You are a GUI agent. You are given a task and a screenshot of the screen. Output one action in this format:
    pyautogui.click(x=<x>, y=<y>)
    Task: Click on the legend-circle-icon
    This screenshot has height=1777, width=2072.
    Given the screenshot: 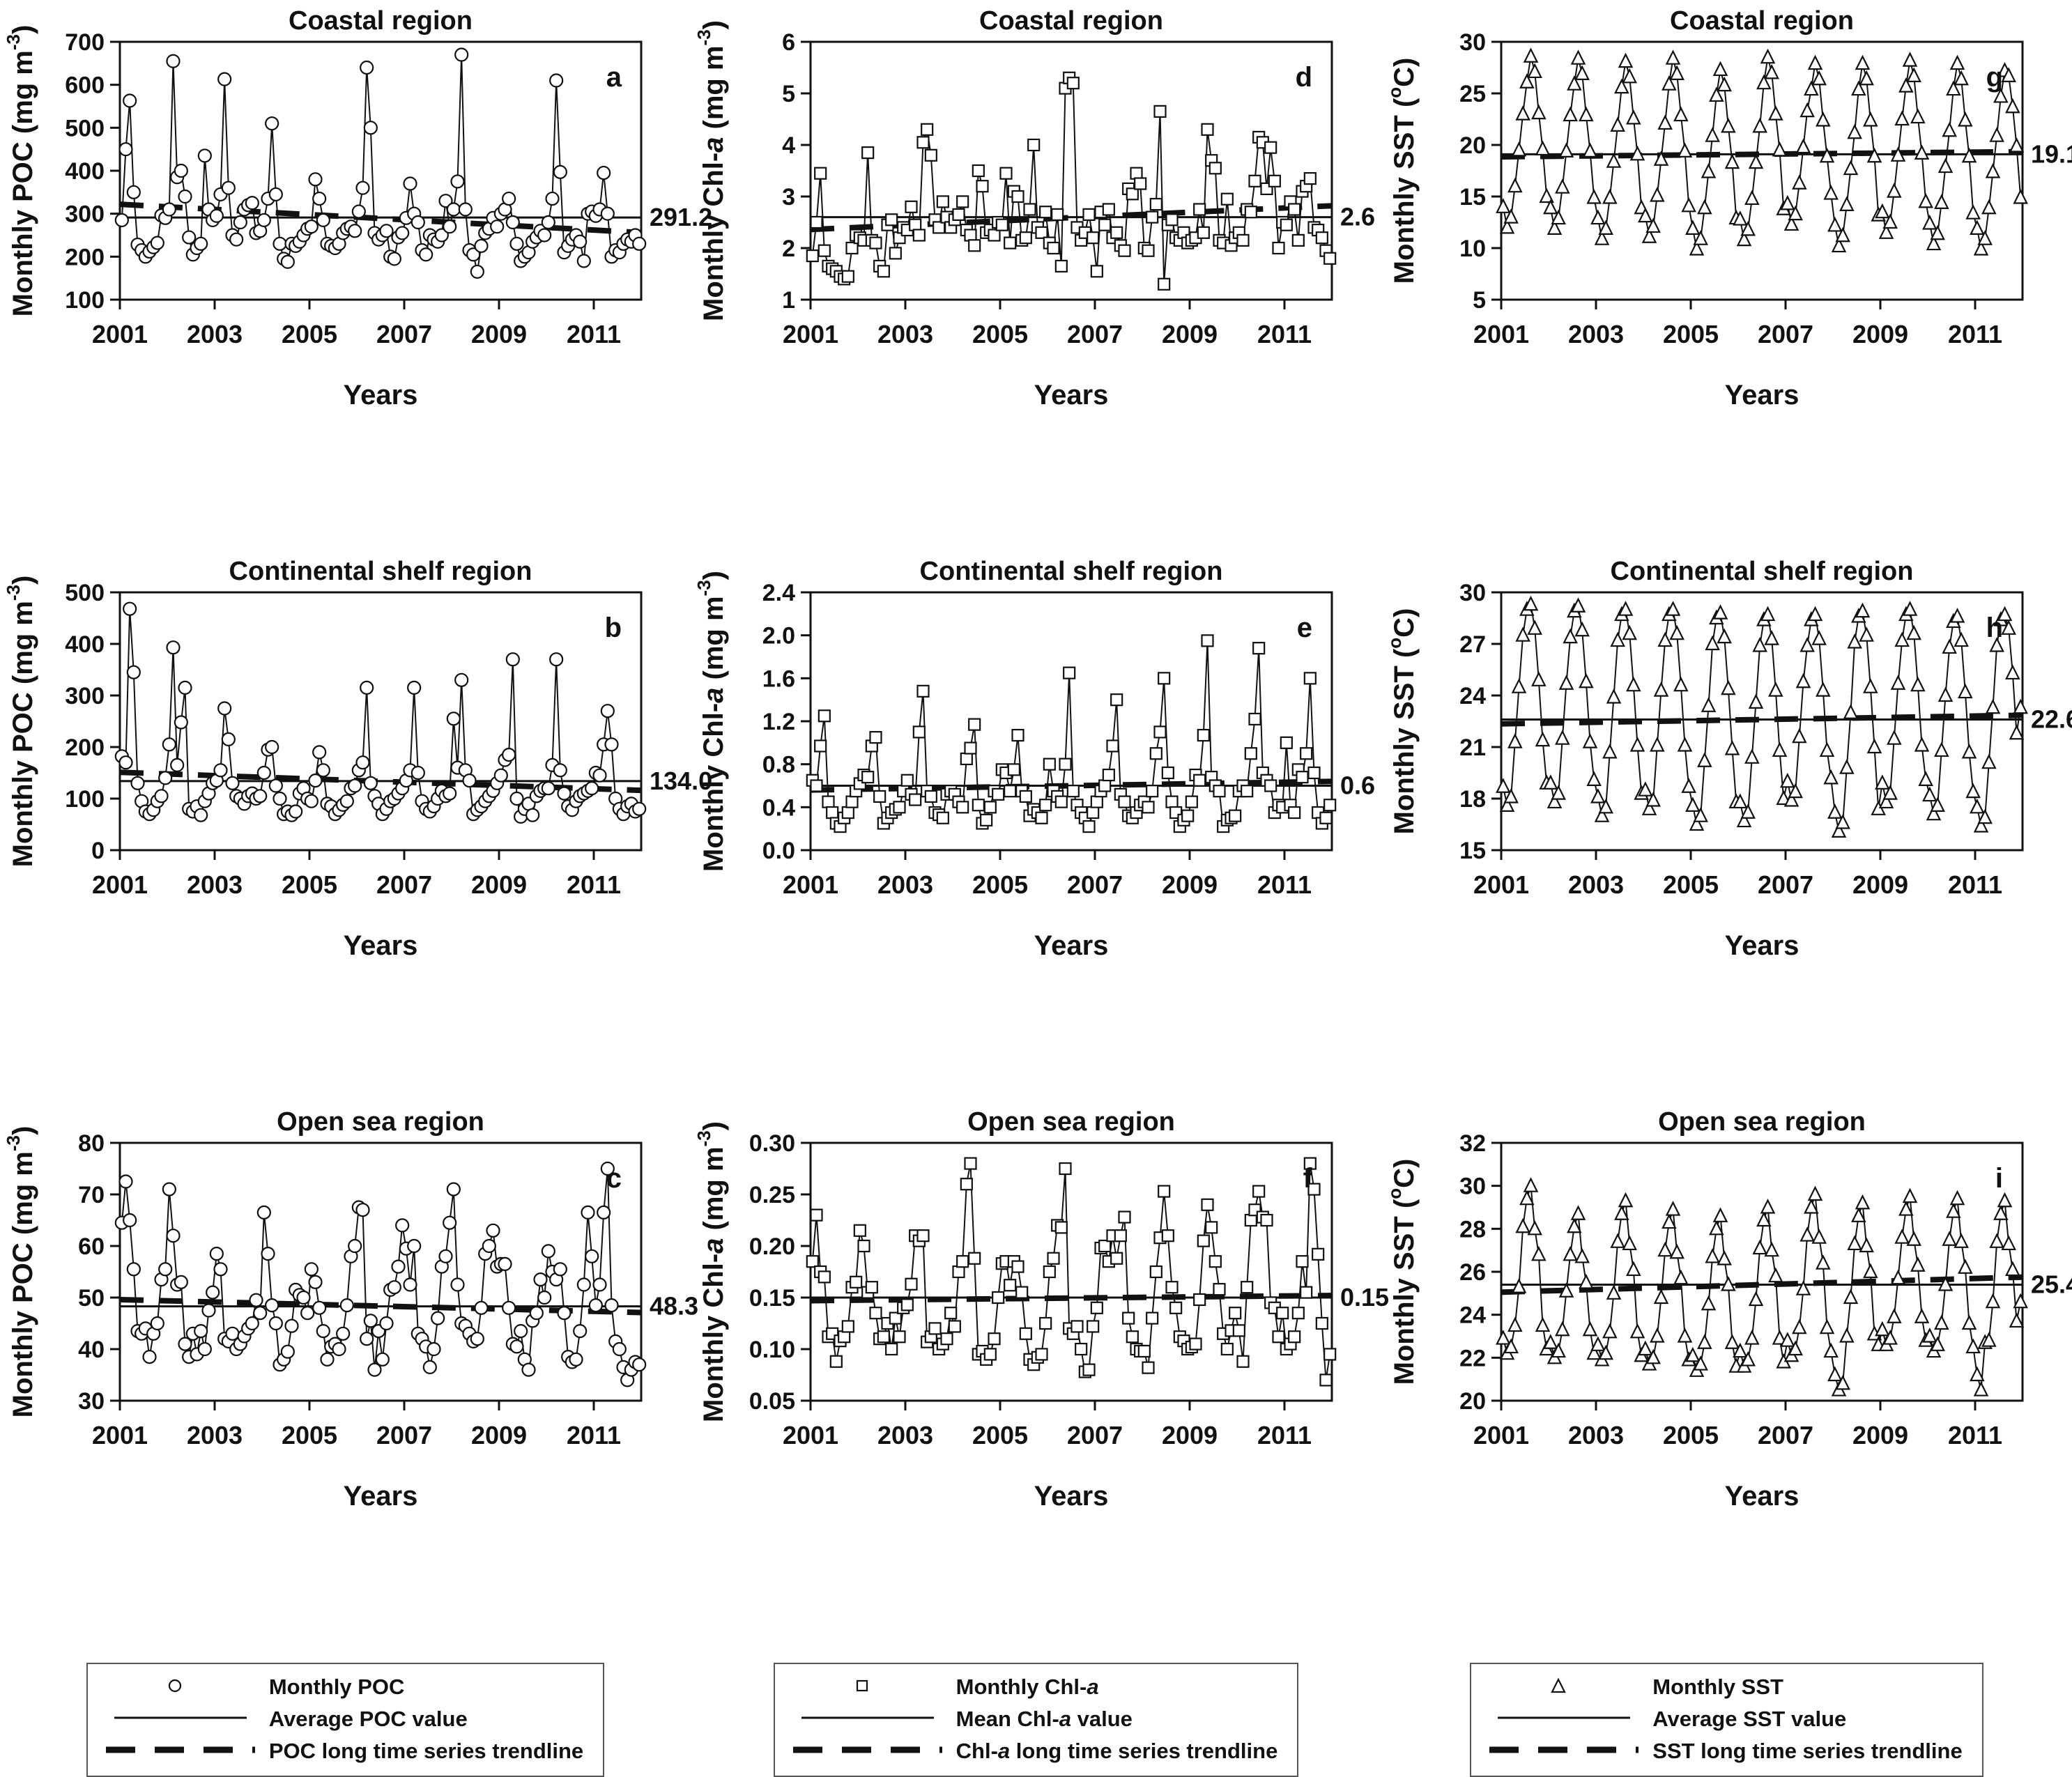 What is the action you would take?
    pyautogui.click(x=174, y=1686)
    